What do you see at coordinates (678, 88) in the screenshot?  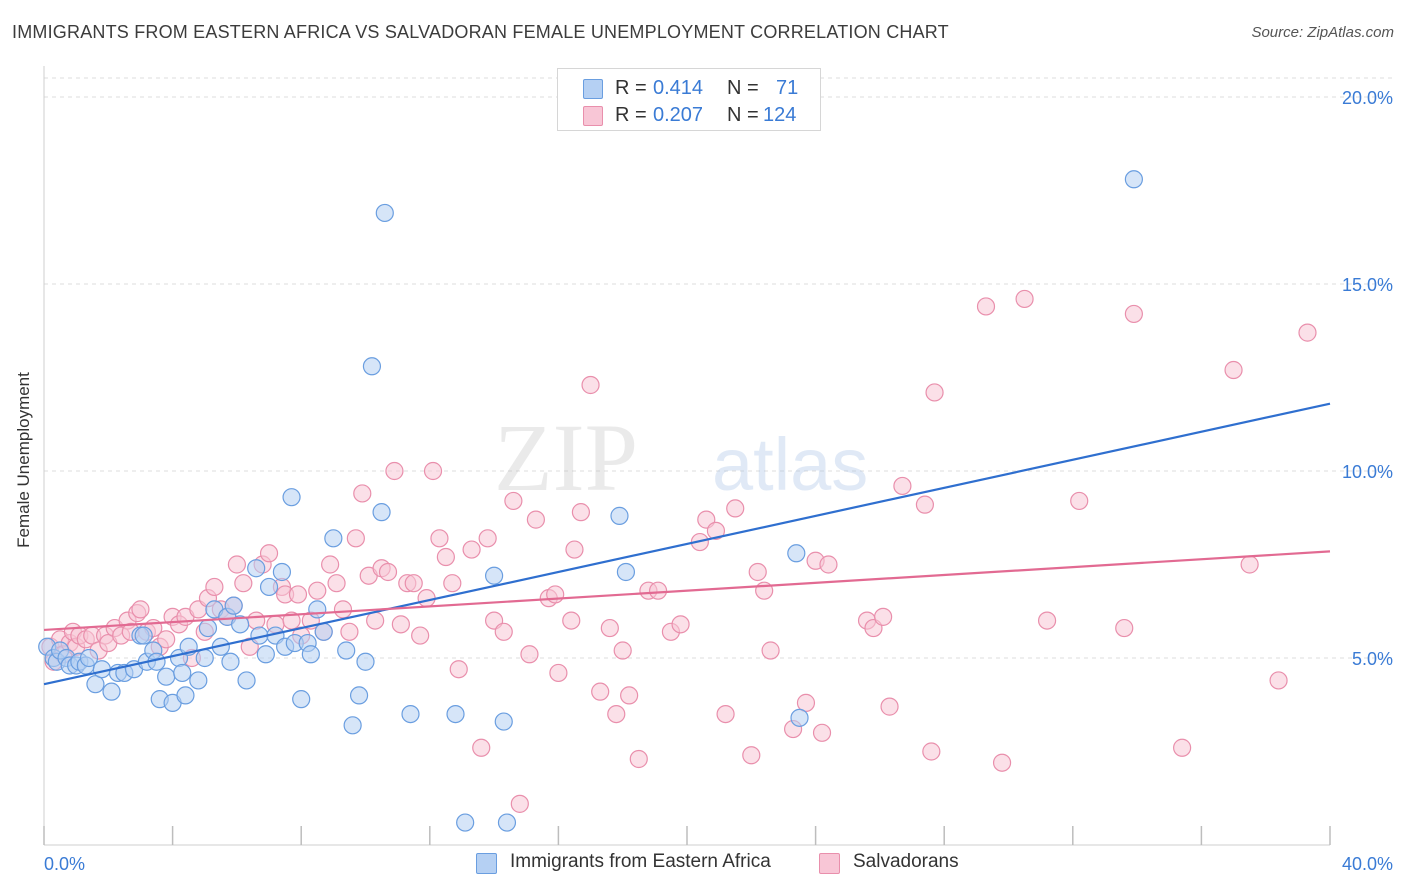 I see `r-value: 0.414` at bounding box center [678, 88].